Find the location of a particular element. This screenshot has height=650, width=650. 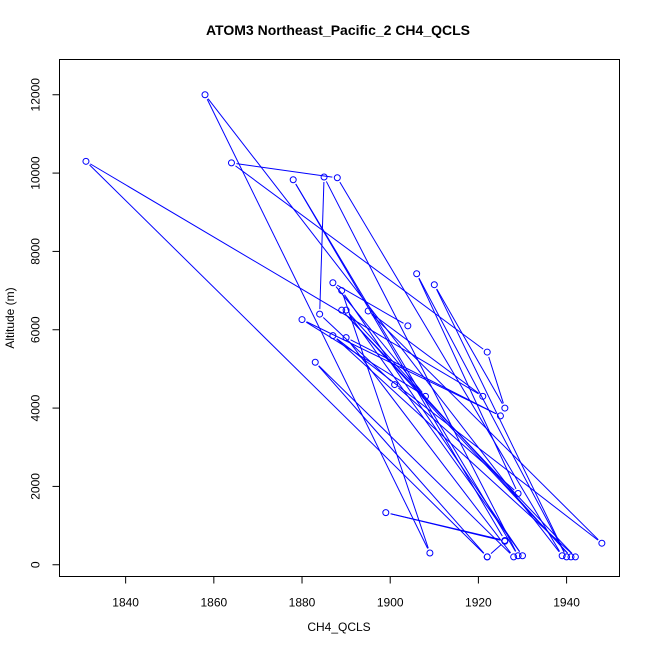

x-tick-label: 1840 is located at coordinates (125, 603).